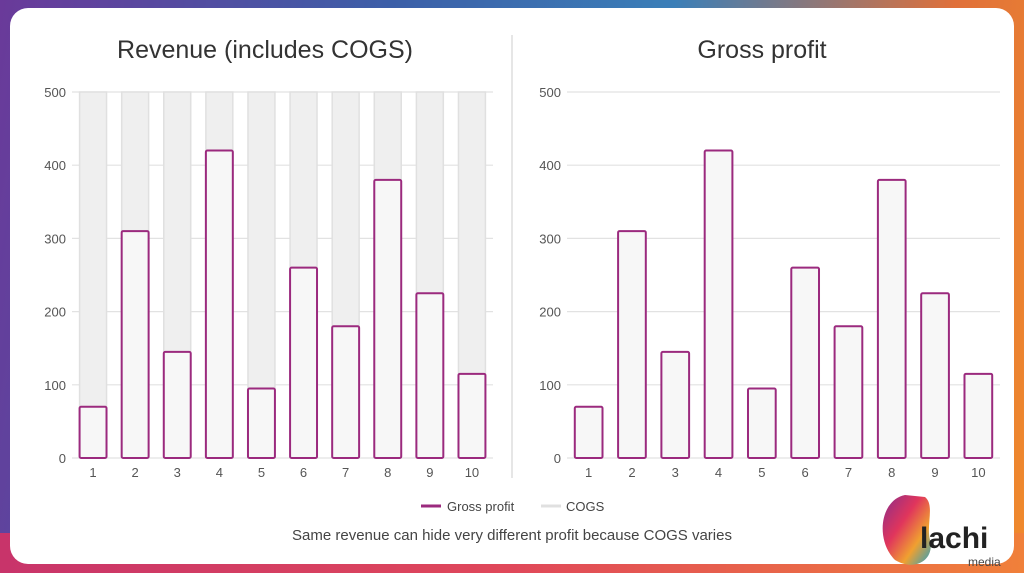  I want to click on svg-text: media, so click(984, 562).